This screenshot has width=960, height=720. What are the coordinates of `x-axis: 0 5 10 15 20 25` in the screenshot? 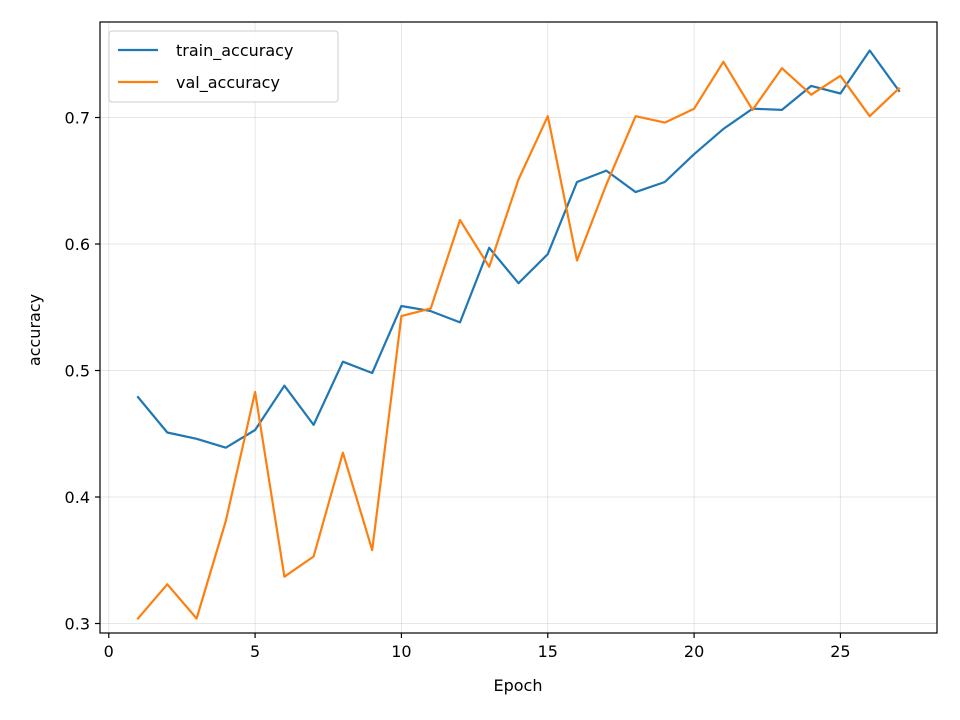 It's located at (477, 647).